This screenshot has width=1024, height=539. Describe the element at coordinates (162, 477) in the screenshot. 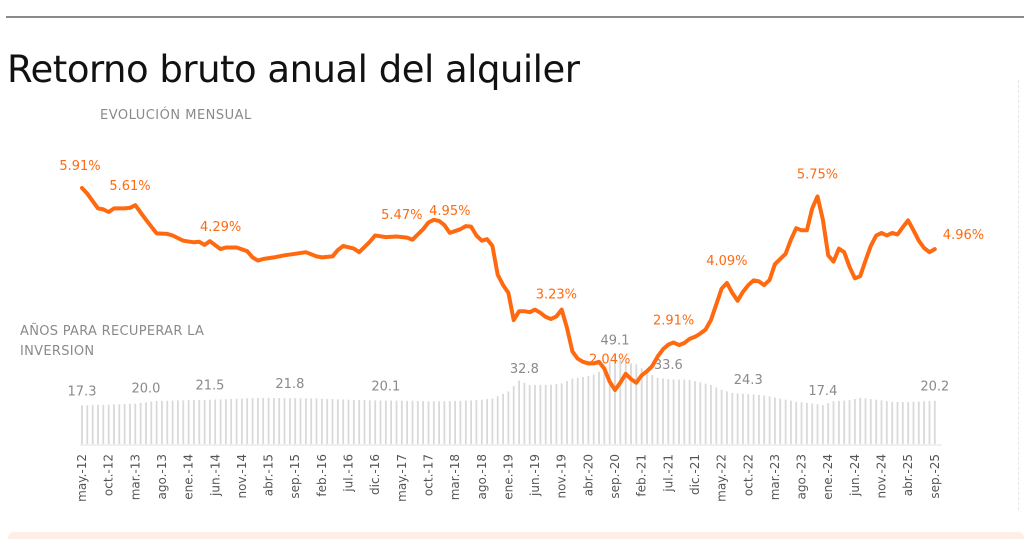

I see `x-tick-label: ago.-13` at that location.